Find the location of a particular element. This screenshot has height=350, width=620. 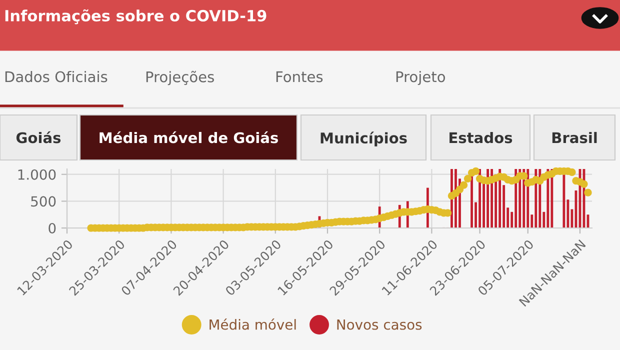

y-tick-label: 500 is located at coordinates (43, 201).